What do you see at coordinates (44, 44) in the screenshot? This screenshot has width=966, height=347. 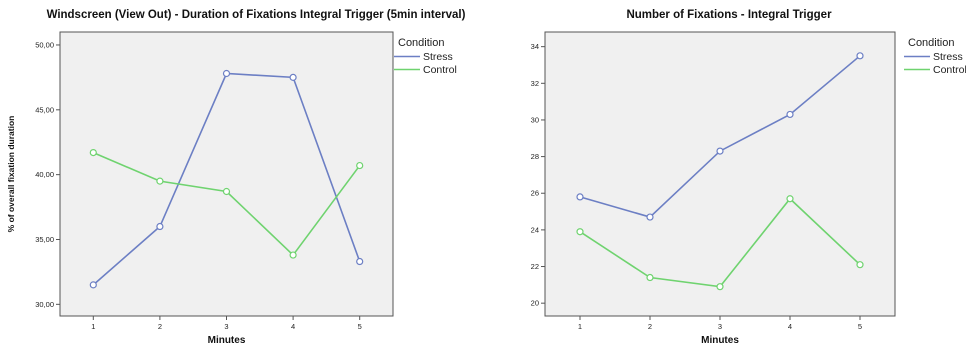 I see `y-tick-label: 50,00` at bounding box center [44, 44].